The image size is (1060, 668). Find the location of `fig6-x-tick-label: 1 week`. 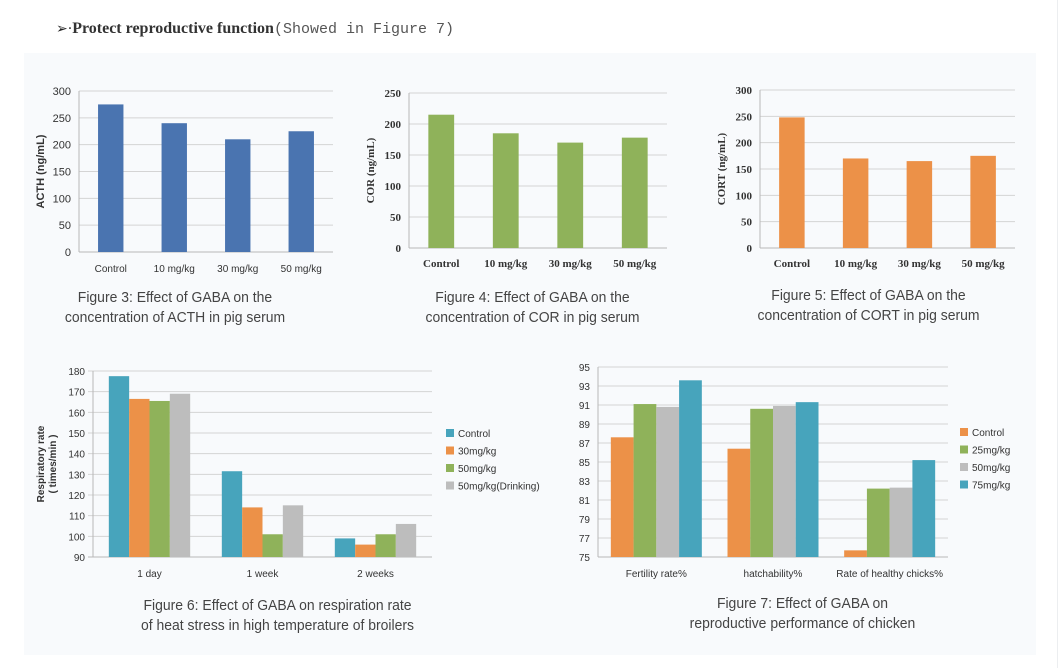

fig6-x-tick-label: 1 week is located at coordinates (263, 574).